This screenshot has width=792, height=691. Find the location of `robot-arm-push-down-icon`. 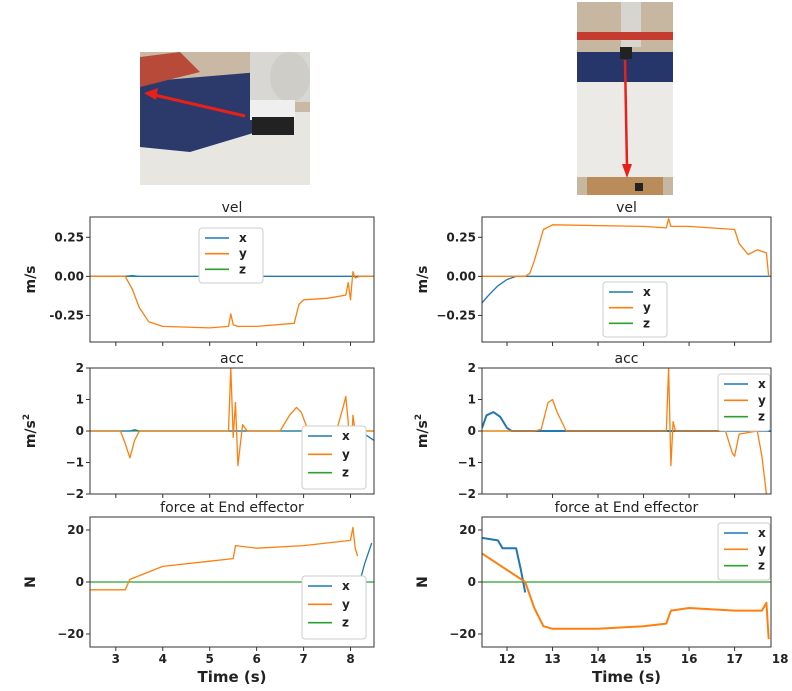

robot-arm-push-down-icon is located at coordinates (625, 98).